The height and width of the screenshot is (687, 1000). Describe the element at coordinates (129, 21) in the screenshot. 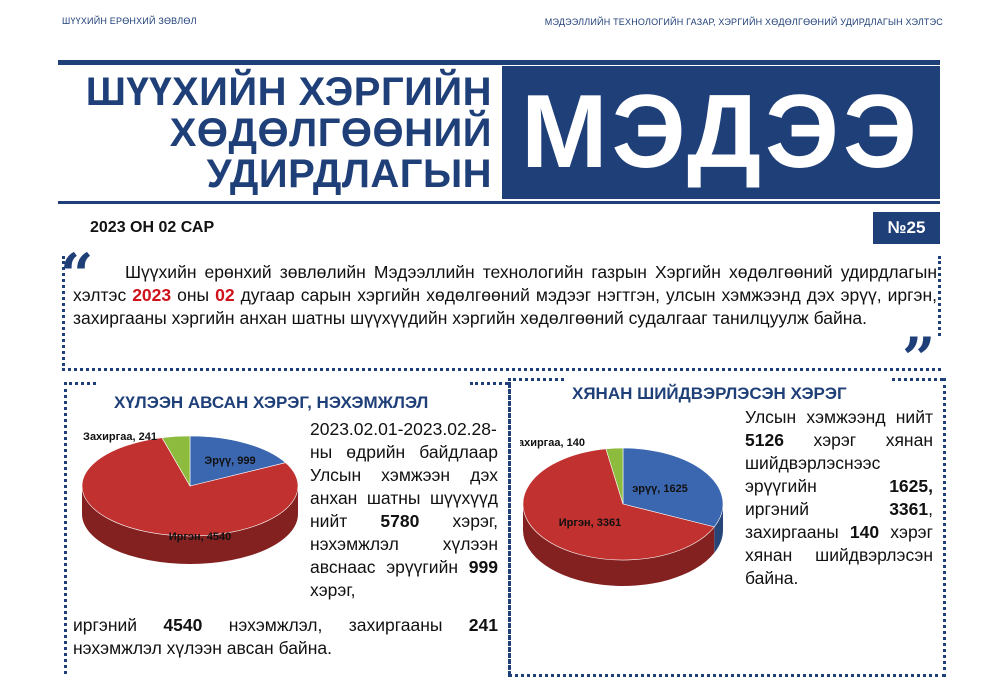

I see `org-name-left: ШҮҮХИЙН ЕРӨНХИЙ ЗӨВЛӨЛ` at that location.